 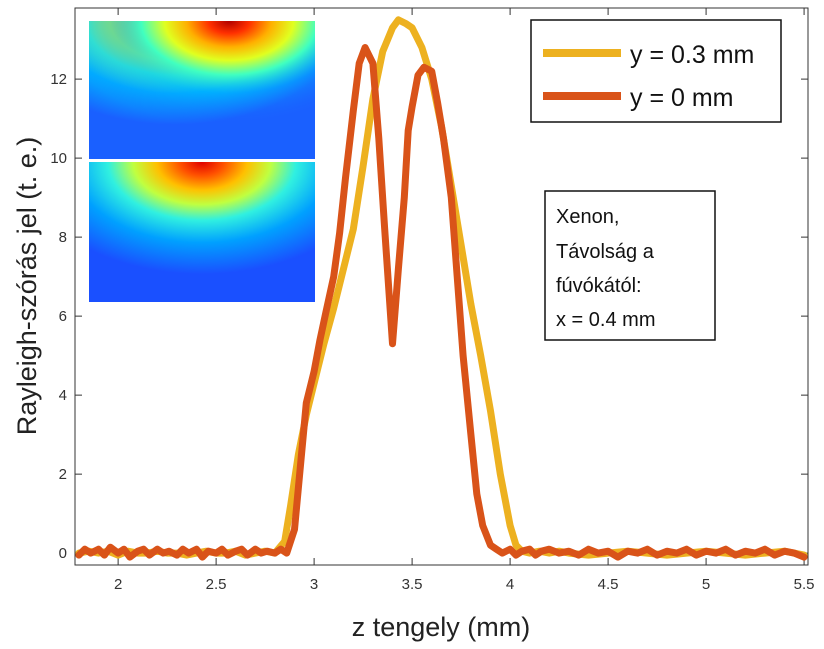 I want to click on annotation: Xenon, Távolság a fúvókától: x = 0.4 mm, so click(x=630, y=265).